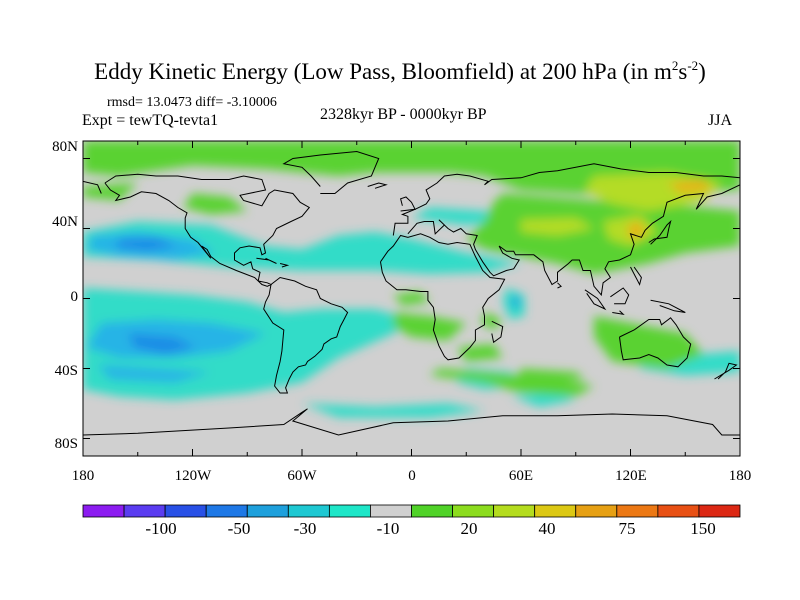 The height and width of the screenshot is (600, 800). I want to click on y-tick-label: 80S, so click(66, 444).